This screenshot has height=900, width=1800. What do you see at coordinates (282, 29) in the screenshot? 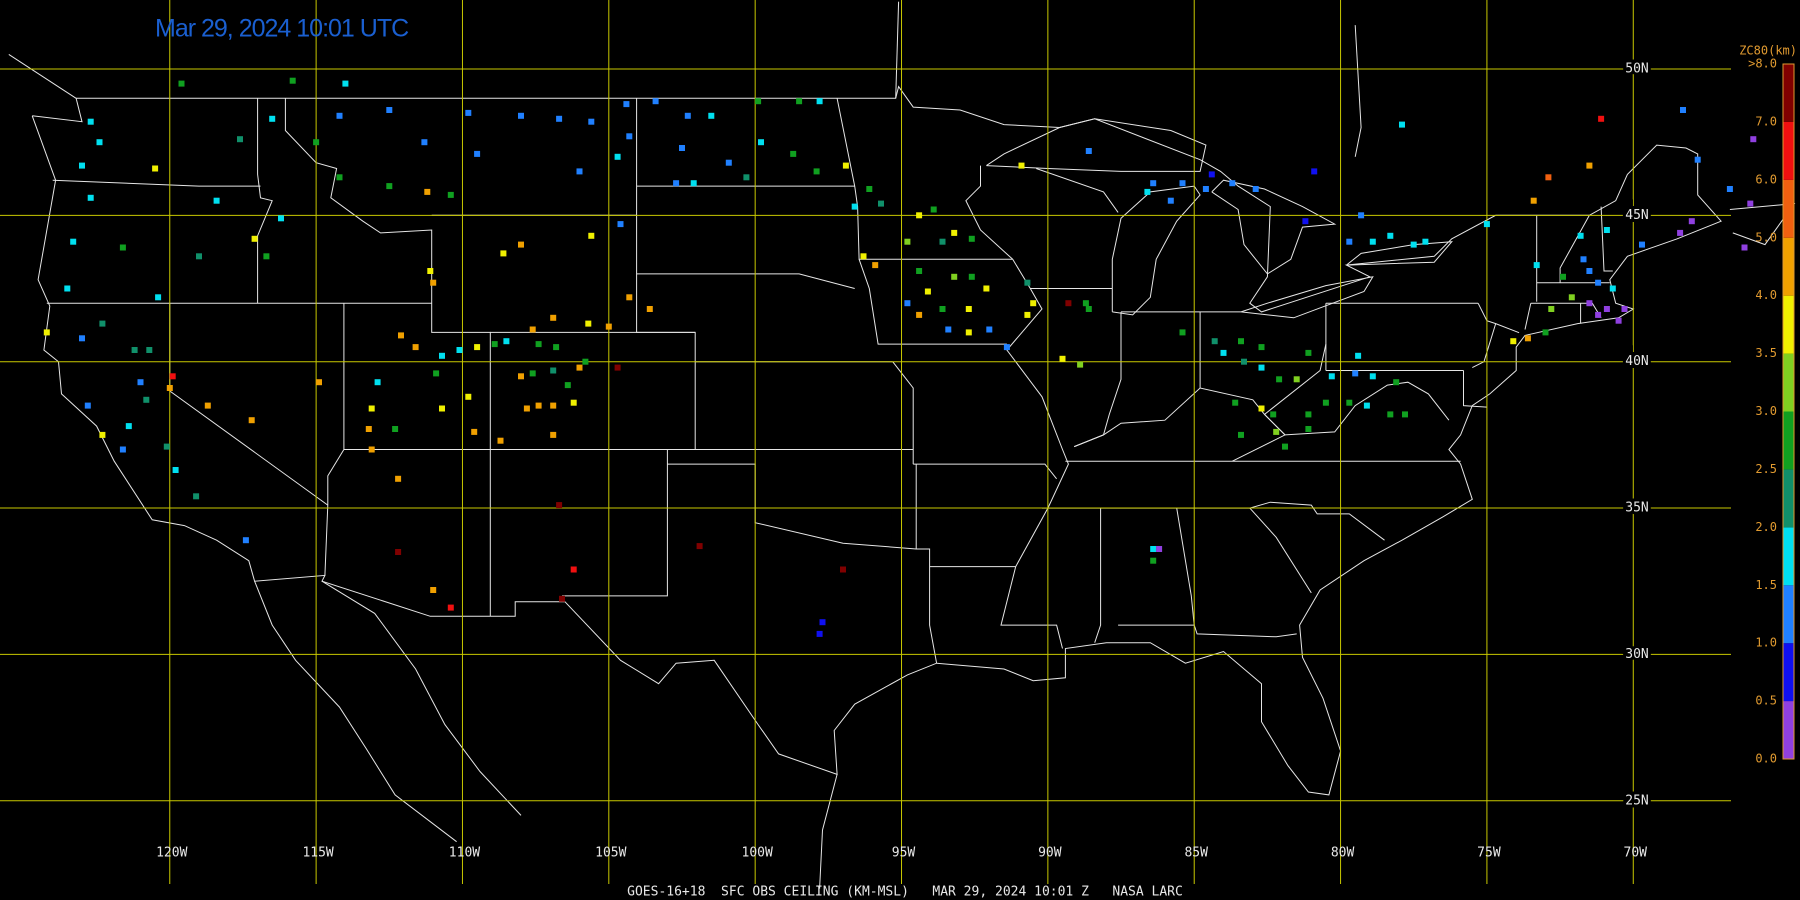
I see `map-title: Mar 29, 2024 10:01 UTC` at bounding box center [282, 29].